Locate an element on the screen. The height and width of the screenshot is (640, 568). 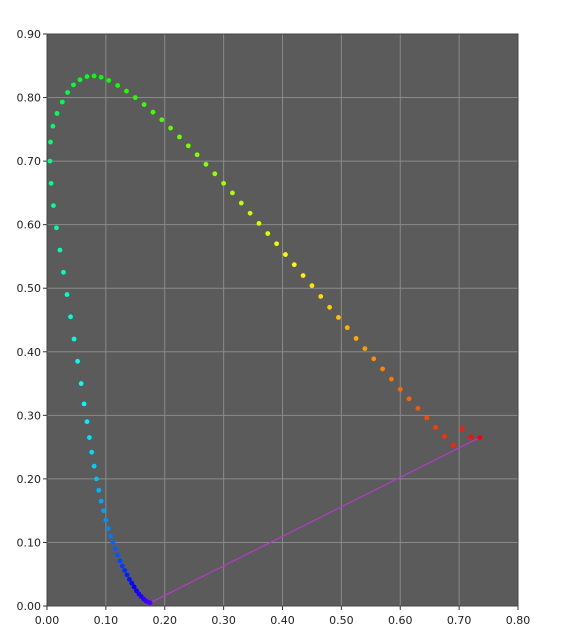
x-tick-label: 0.00 is located at coordinates (47, 620).